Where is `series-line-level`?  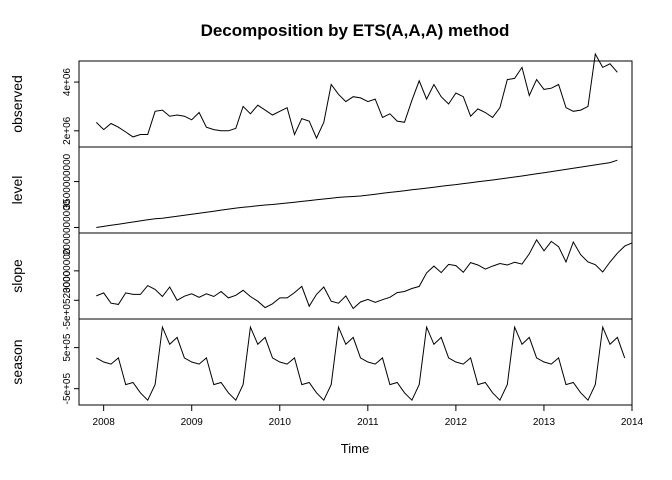 series-line-level is located at coordinates (357, 193).